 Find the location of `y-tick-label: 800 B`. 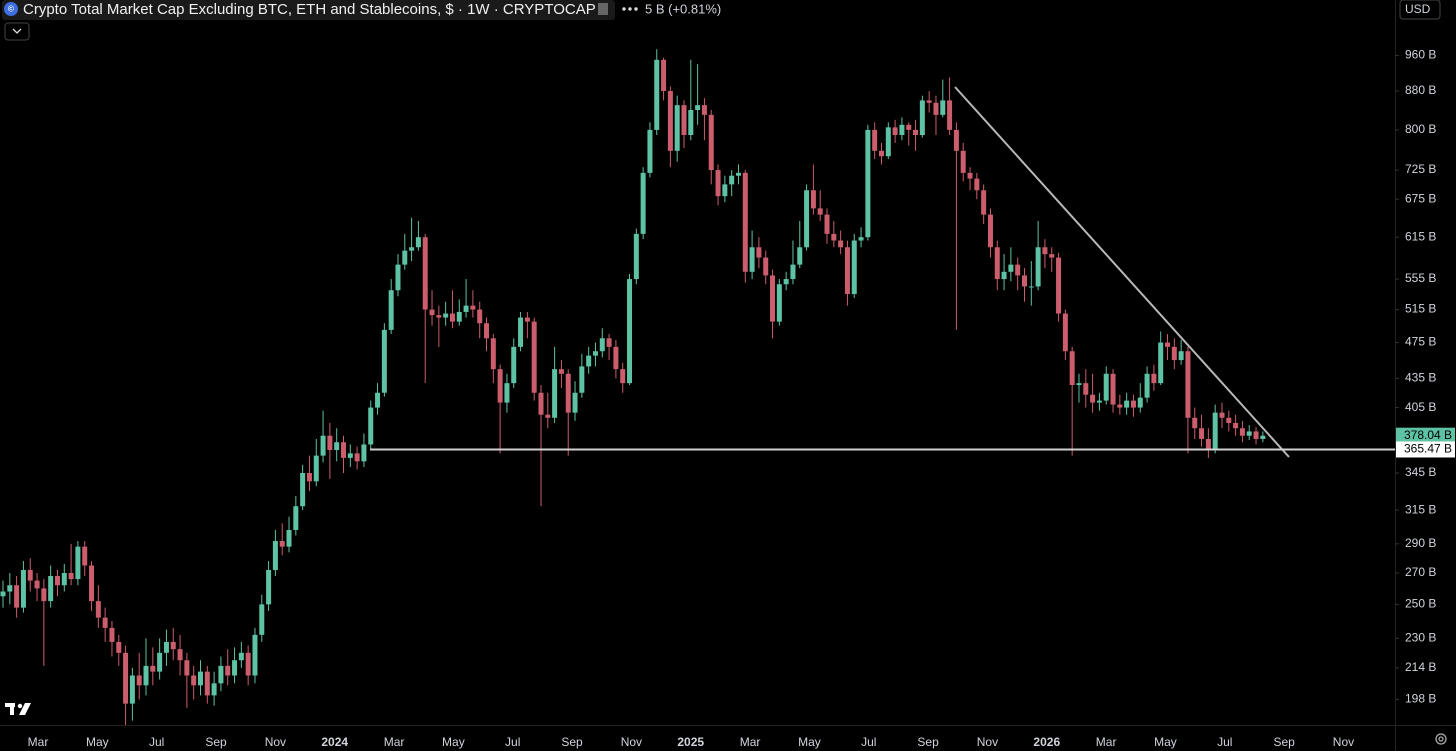

y-tick-label: 800 B is located at coordinates (1420, 129).